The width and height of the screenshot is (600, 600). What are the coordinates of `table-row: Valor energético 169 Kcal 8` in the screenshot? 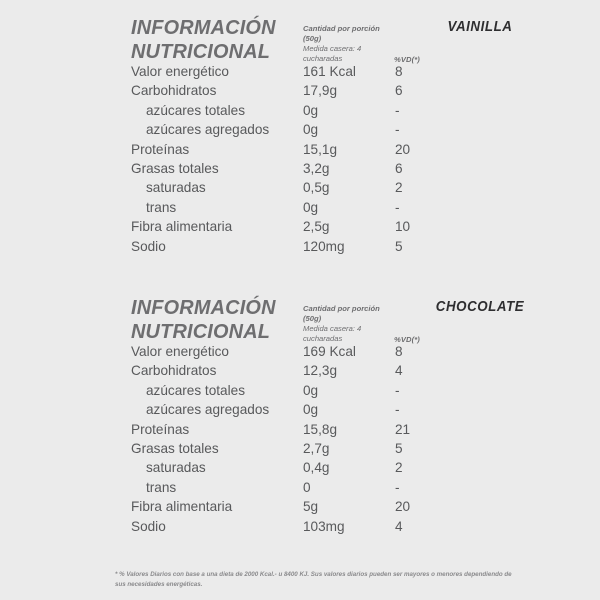 It's located at (300, 353).